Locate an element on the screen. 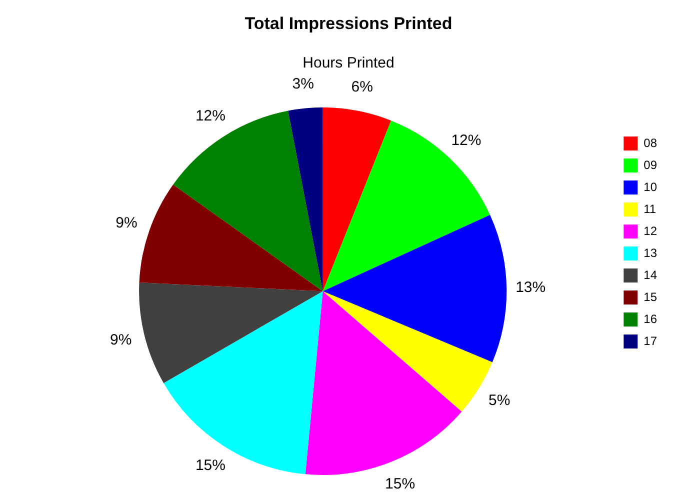  chart-title: Total Impressions Printed is located at coordinates (348, 23).